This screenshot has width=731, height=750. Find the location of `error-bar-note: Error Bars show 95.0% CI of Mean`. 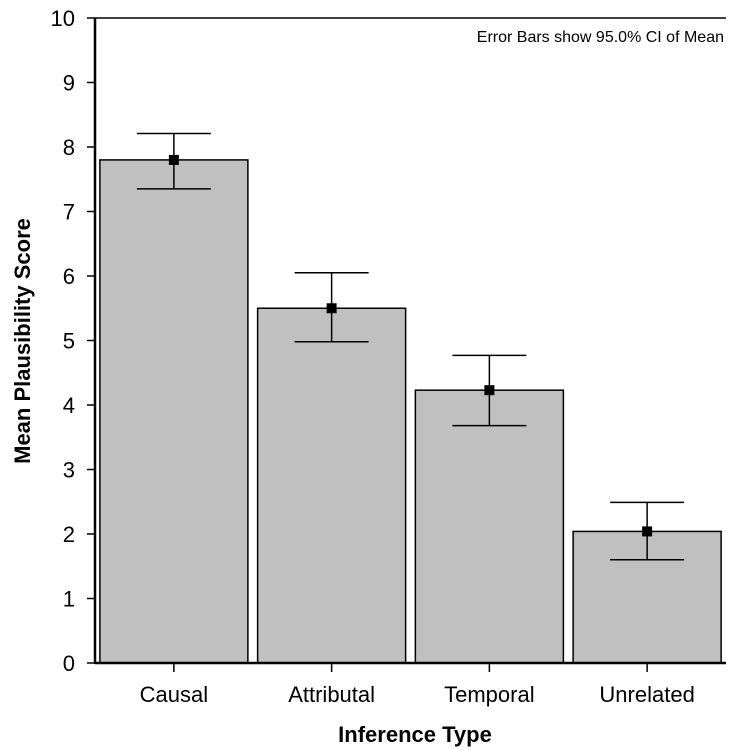

error-bar-note: Error Bars show 95.0% CI of Mean is located at coordinates (600, 37).